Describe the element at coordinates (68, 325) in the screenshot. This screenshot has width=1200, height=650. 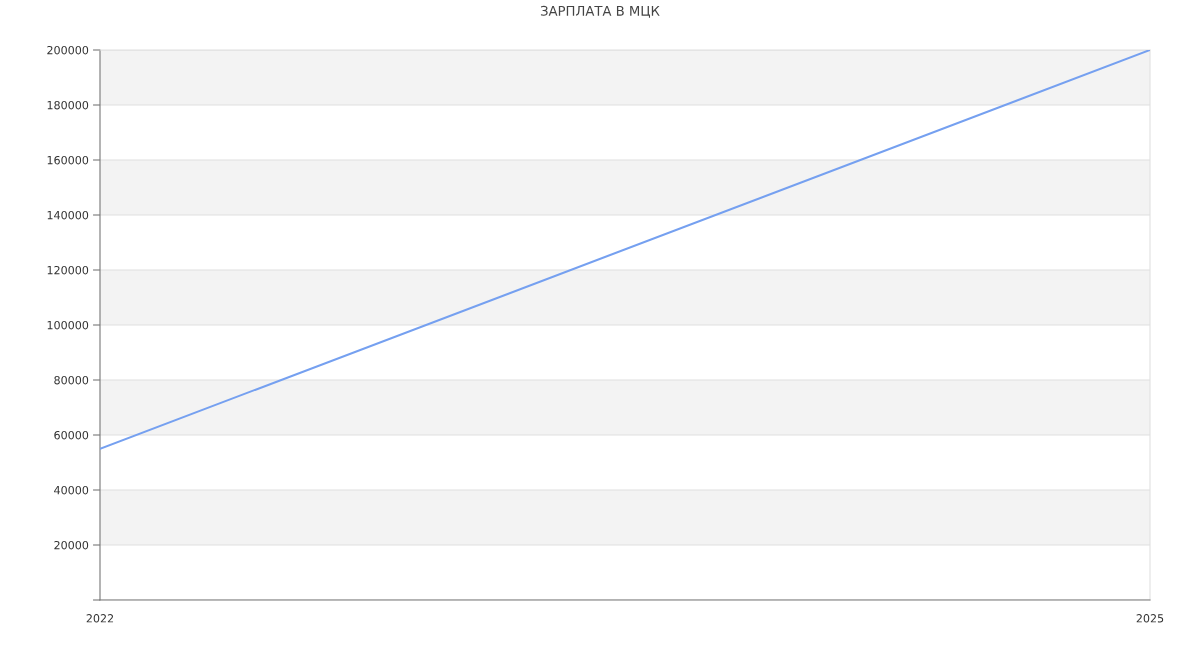
I see `y-tick-label: 100000` at that location.